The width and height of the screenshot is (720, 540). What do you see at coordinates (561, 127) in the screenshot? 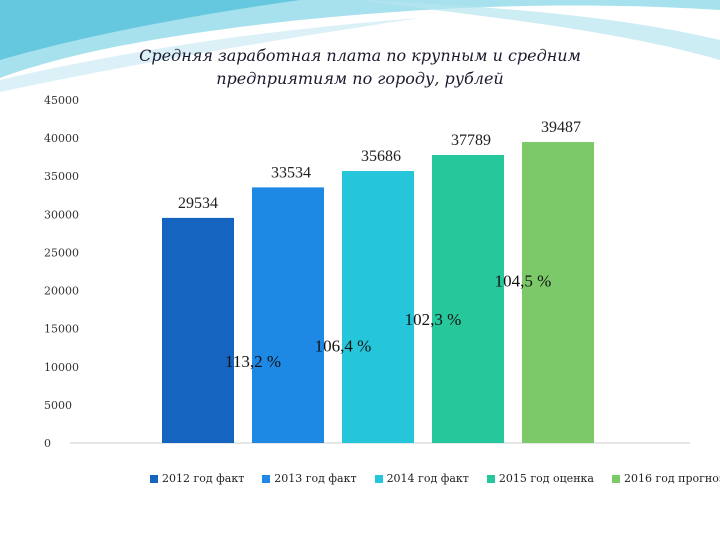
I see `bar-value-label: 39487` at bounding box center [561, 127].